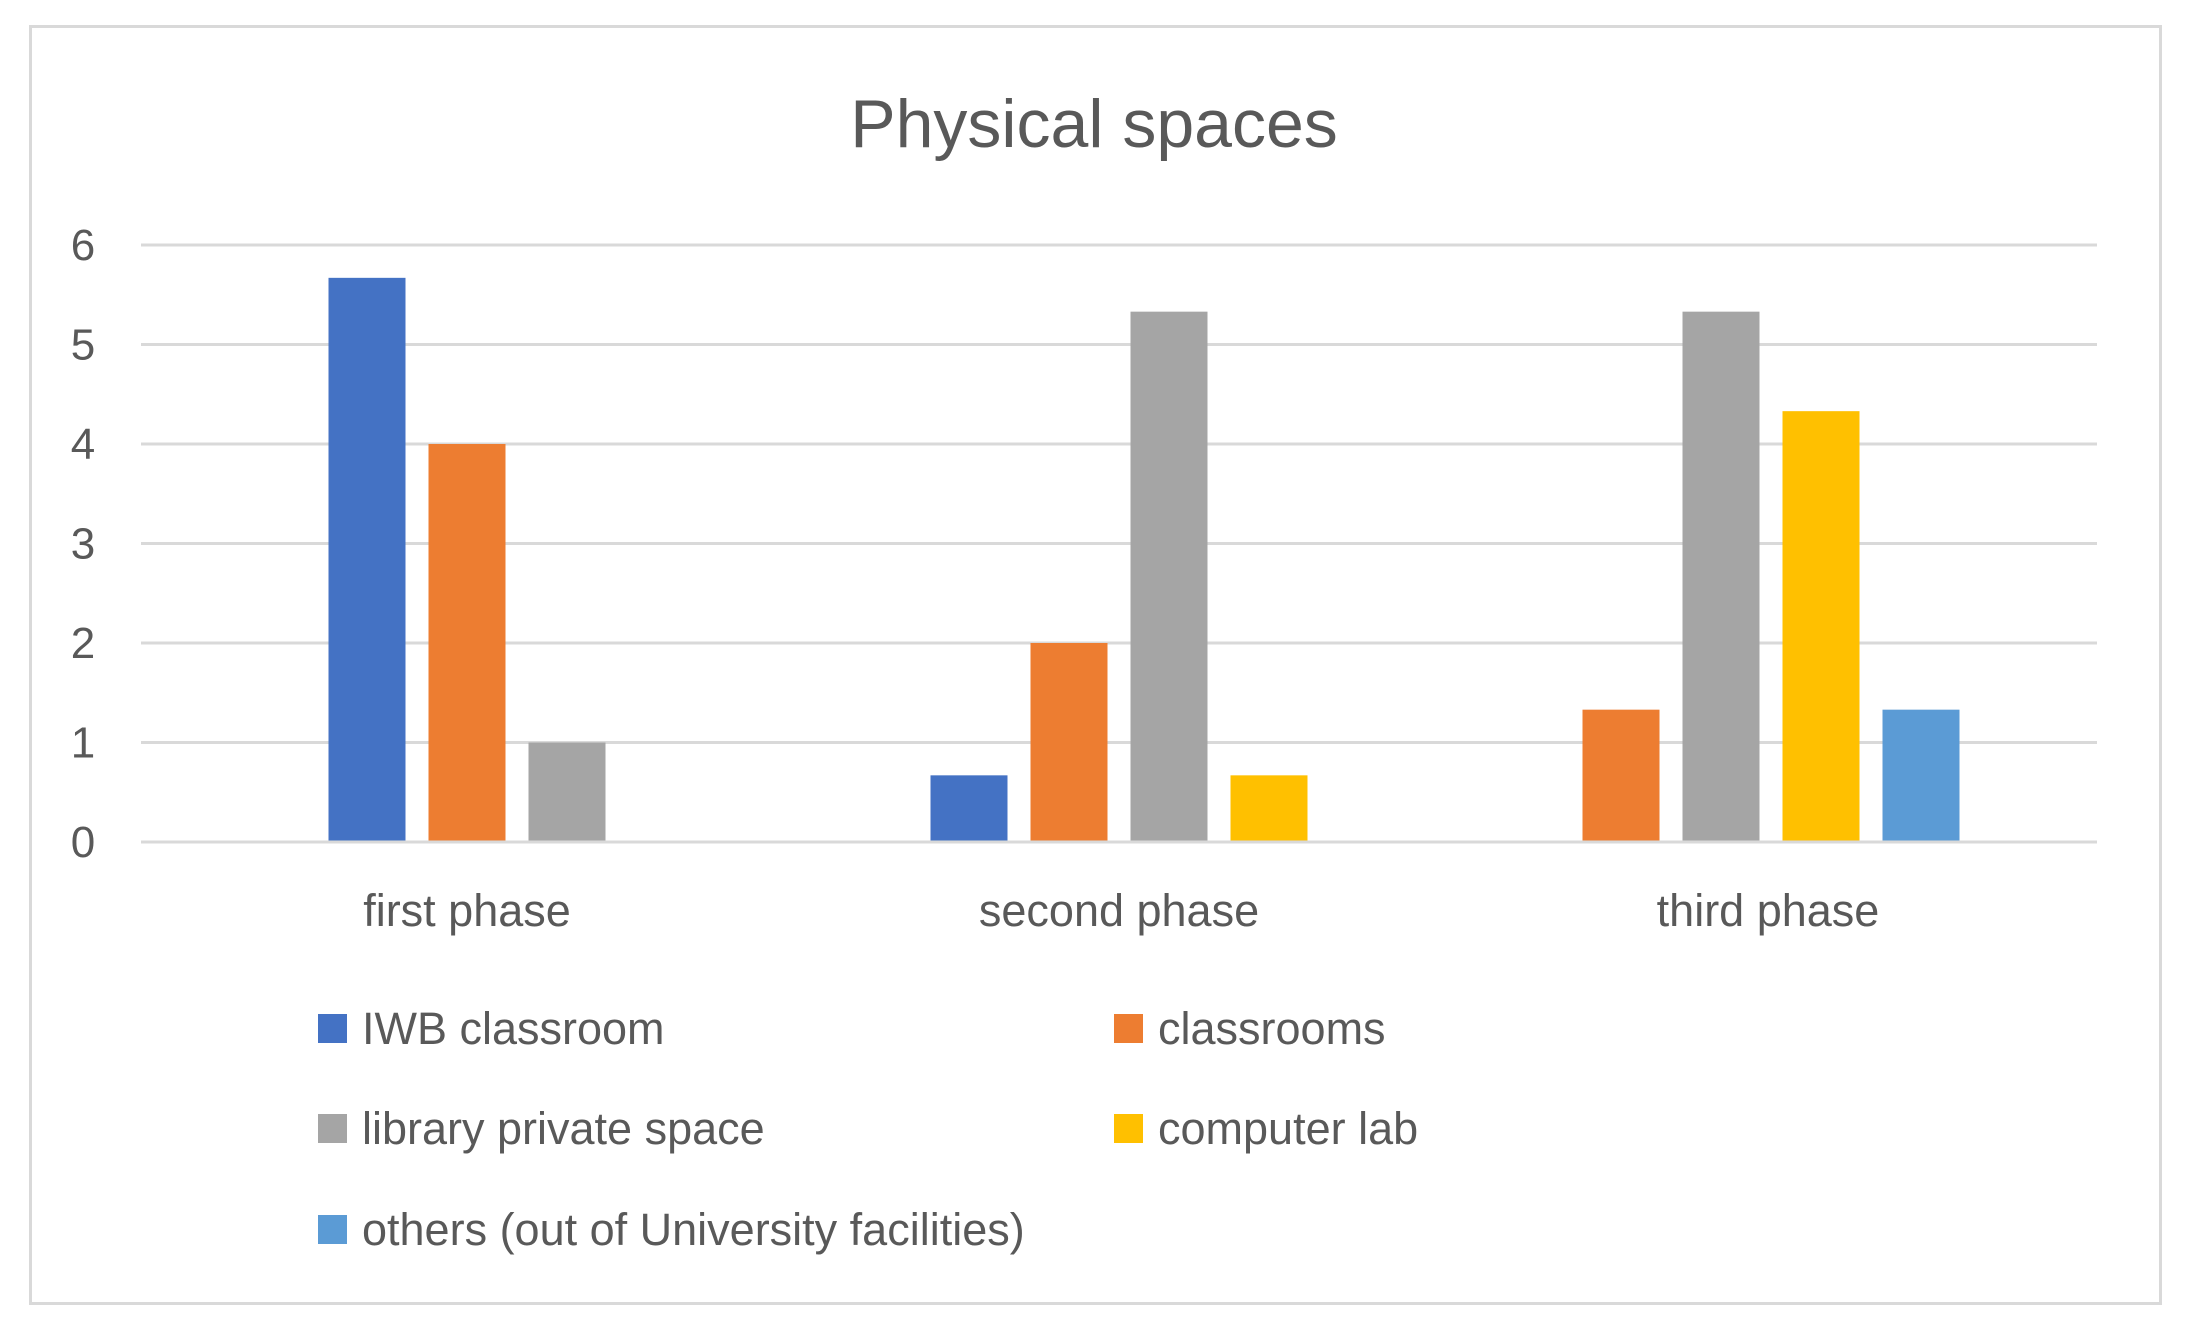  I want to click on y-axis-ticks: 0 1 2 3 4 5 6, so click(83, 544).